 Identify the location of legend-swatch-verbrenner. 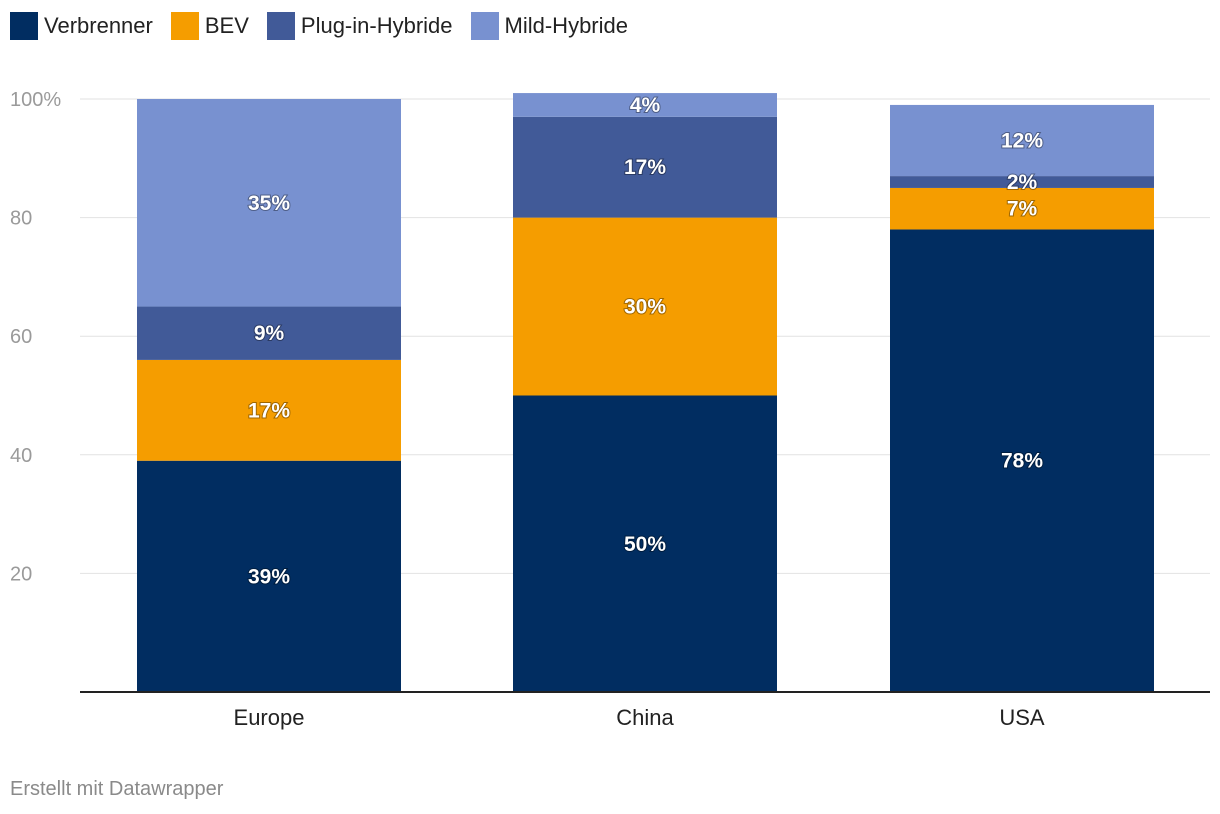
(24, 26).